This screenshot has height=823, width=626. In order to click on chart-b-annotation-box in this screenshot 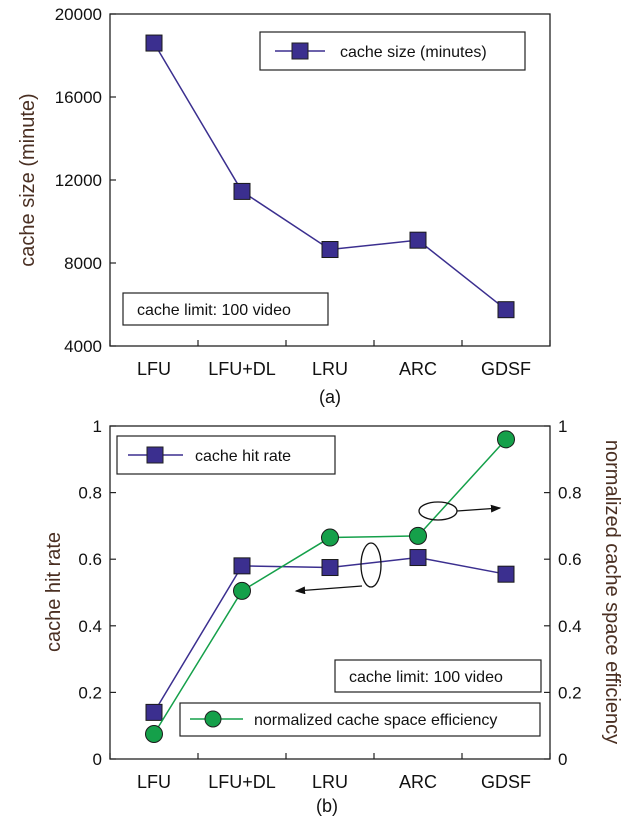, I will do `click(438, 676)`.